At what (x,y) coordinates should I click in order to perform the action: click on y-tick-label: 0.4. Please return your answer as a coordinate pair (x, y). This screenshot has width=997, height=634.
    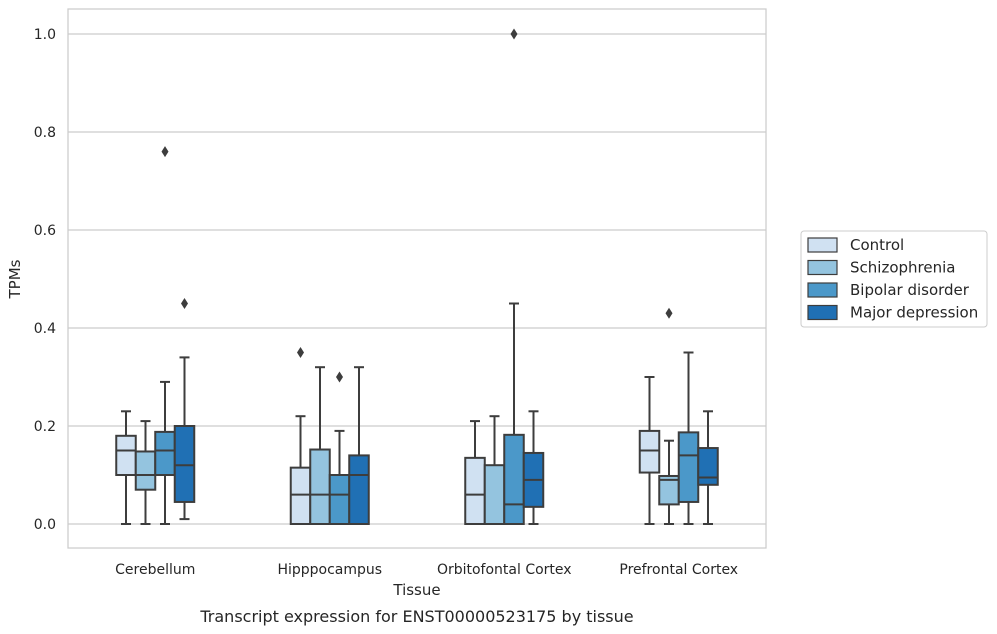
    Looking at the image, I should click on (45, 329).